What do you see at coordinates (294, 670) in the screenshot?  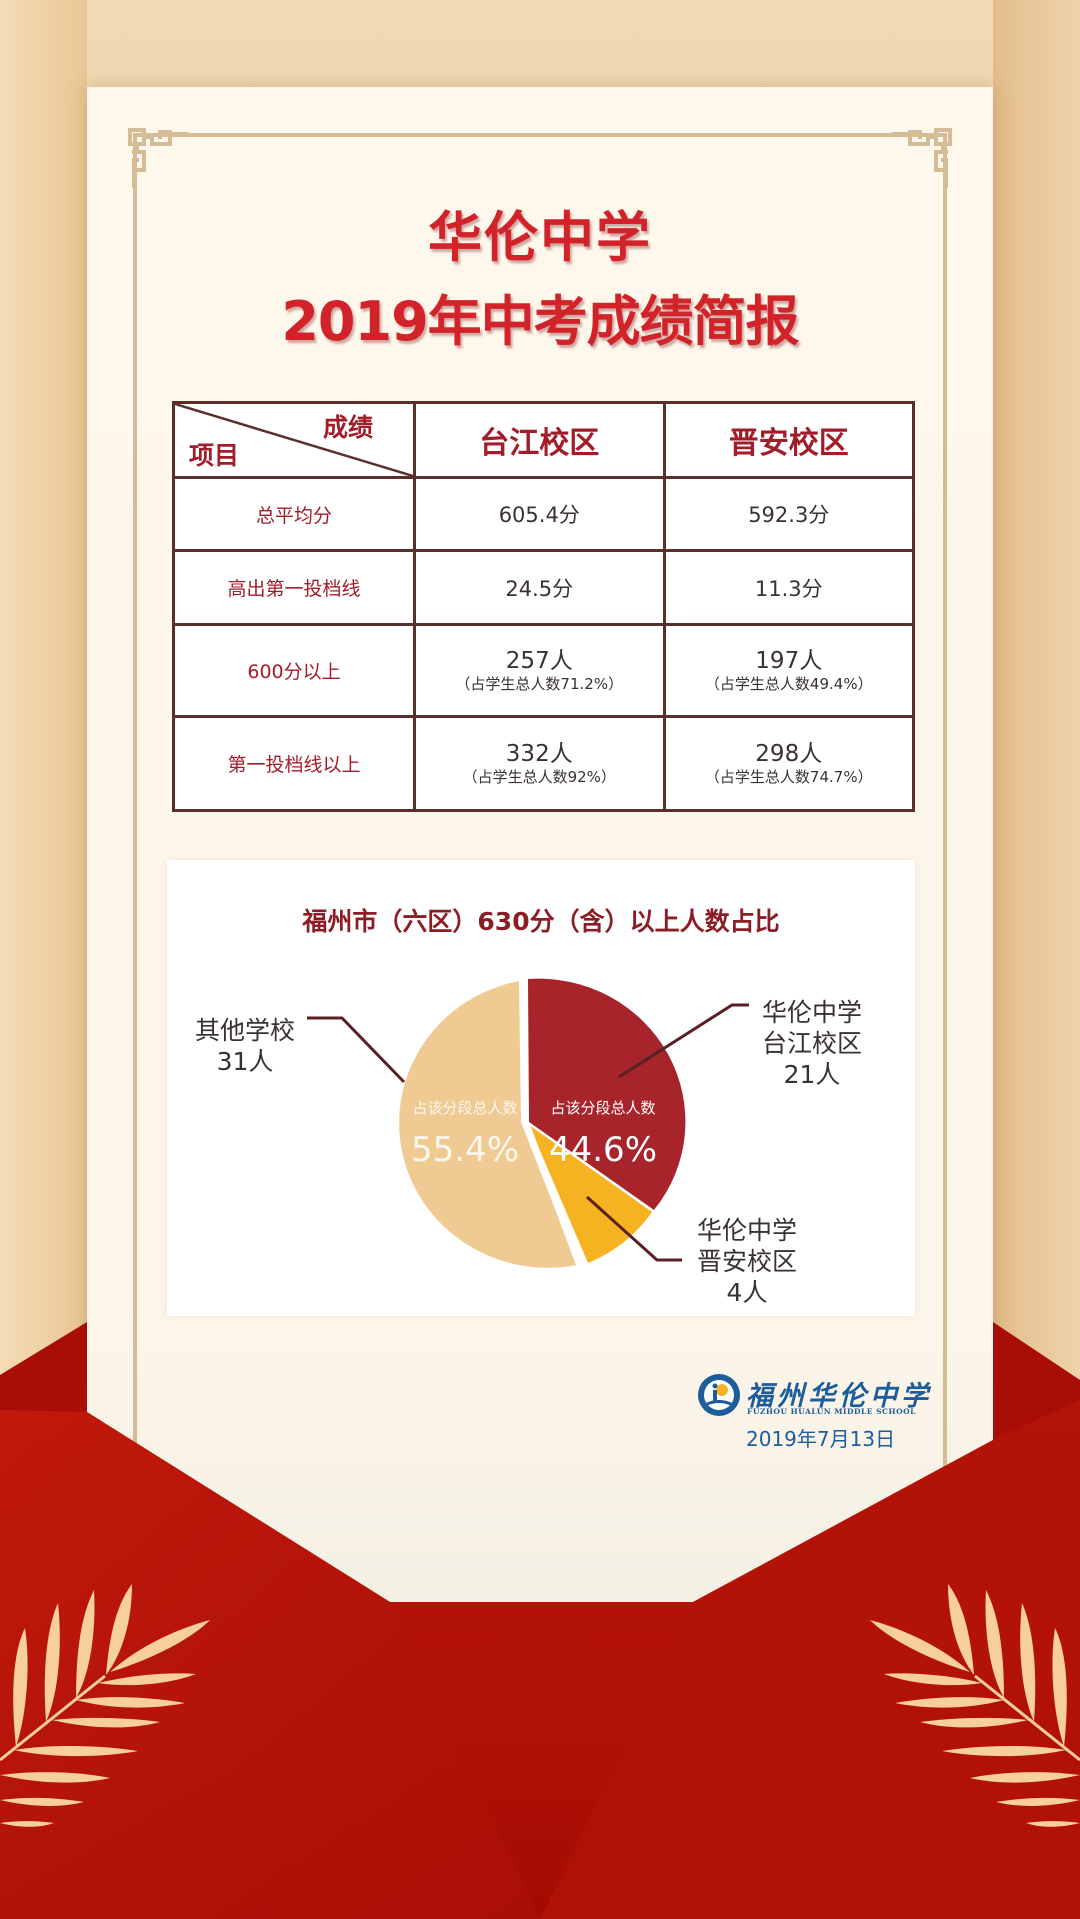 I see `row-label: 600分以上` at bounding box center [294, 670].